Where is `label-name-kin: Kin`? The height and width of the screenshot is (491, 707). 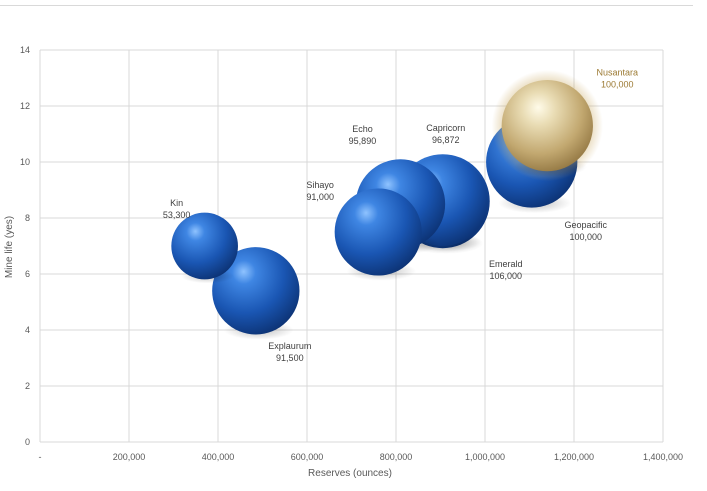
label-name-kin: Kin is located at coordinates (176, 203).